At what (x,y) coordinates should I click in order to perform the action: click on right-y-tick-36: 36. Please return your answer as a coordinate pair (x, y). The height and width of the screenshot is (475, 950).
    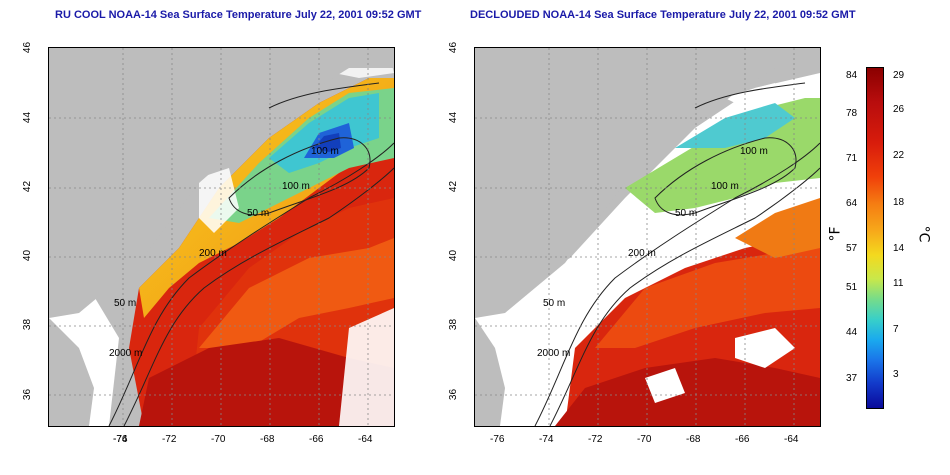
    Looking at the image, I should click on (454, 394).